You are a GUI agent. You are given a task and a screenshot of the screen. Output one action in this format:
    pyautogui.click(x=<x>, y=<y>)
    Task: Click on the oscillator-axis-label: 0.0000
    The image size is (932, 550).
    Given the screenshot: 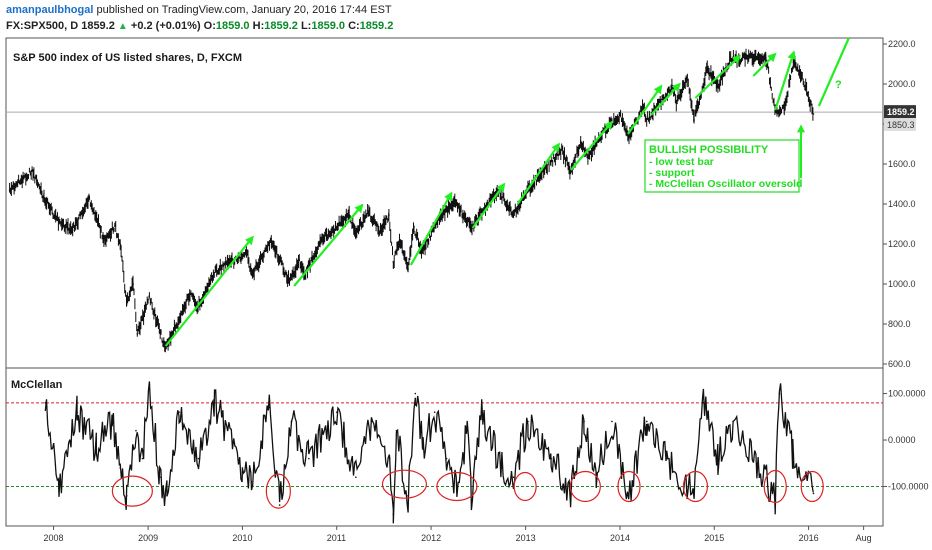 What is the action you would take?
    pyautogui.click(x=902, y=440)
    